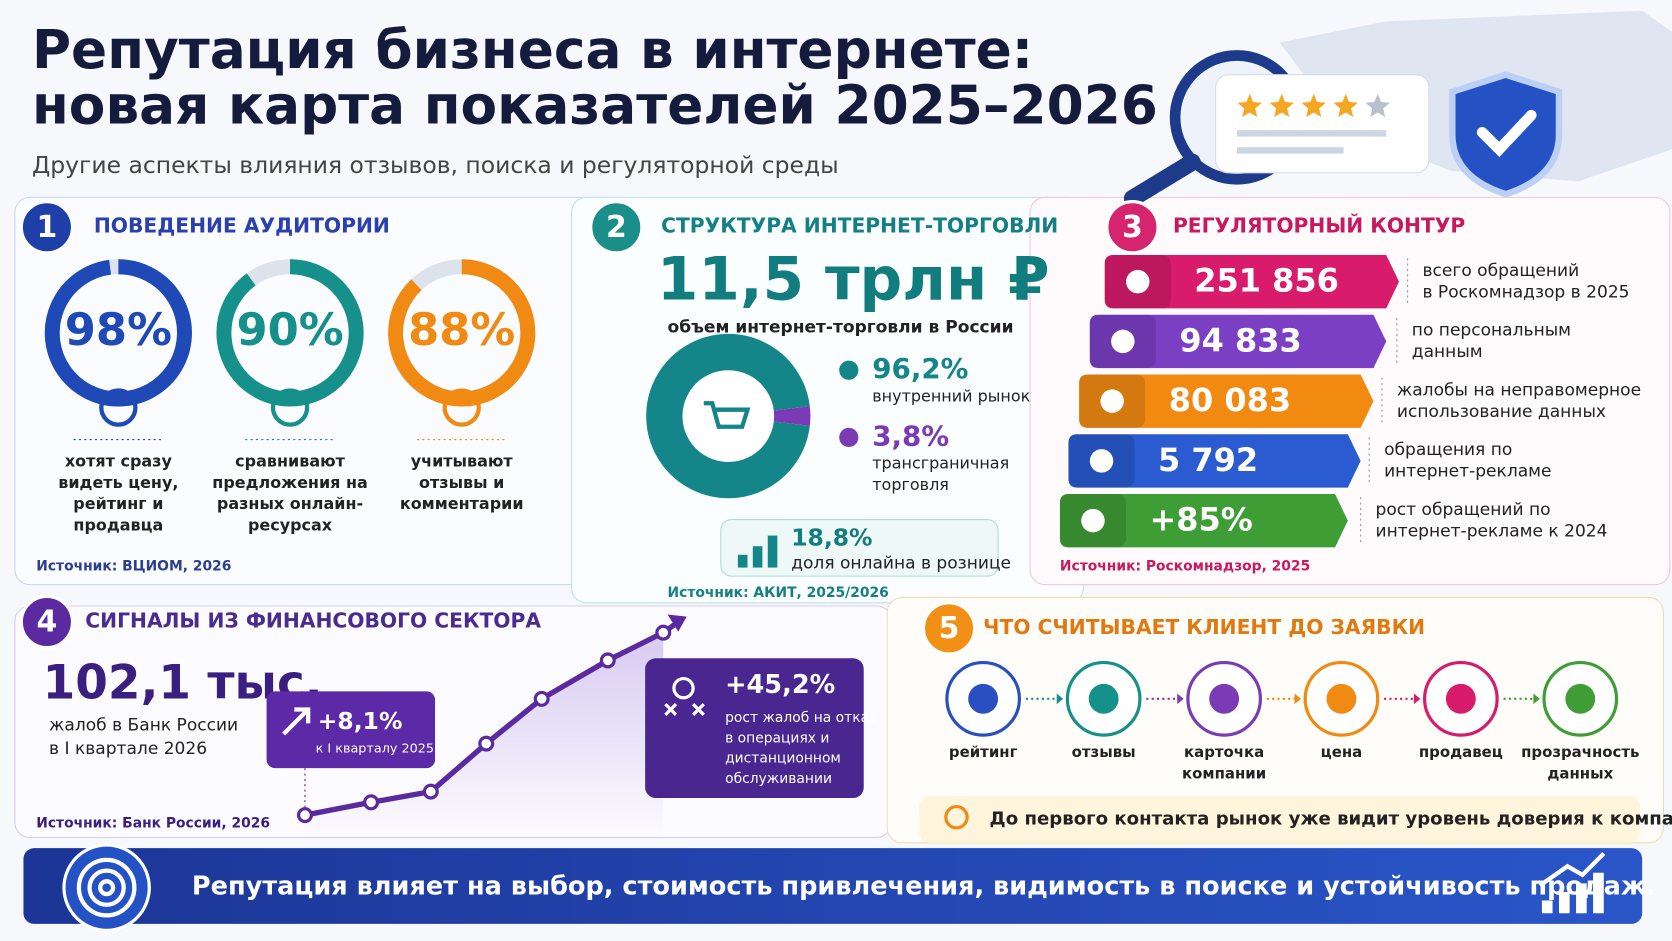 The width and height of the screenshot is (1672, 941). What do you see at coordinates (853, 279) in the screenshot?
I see `big-number: 11,5 трлн ₽` at bounding box center [853, 279].